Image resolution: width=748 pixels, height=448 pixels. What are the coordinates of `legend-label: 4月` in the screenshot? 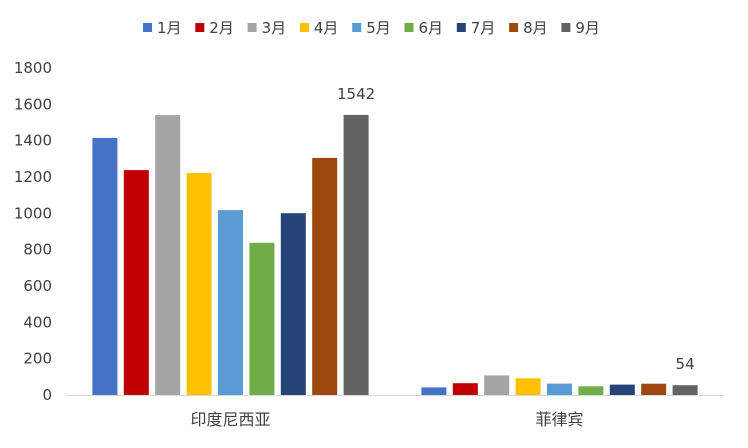 It's located at (326, 28).